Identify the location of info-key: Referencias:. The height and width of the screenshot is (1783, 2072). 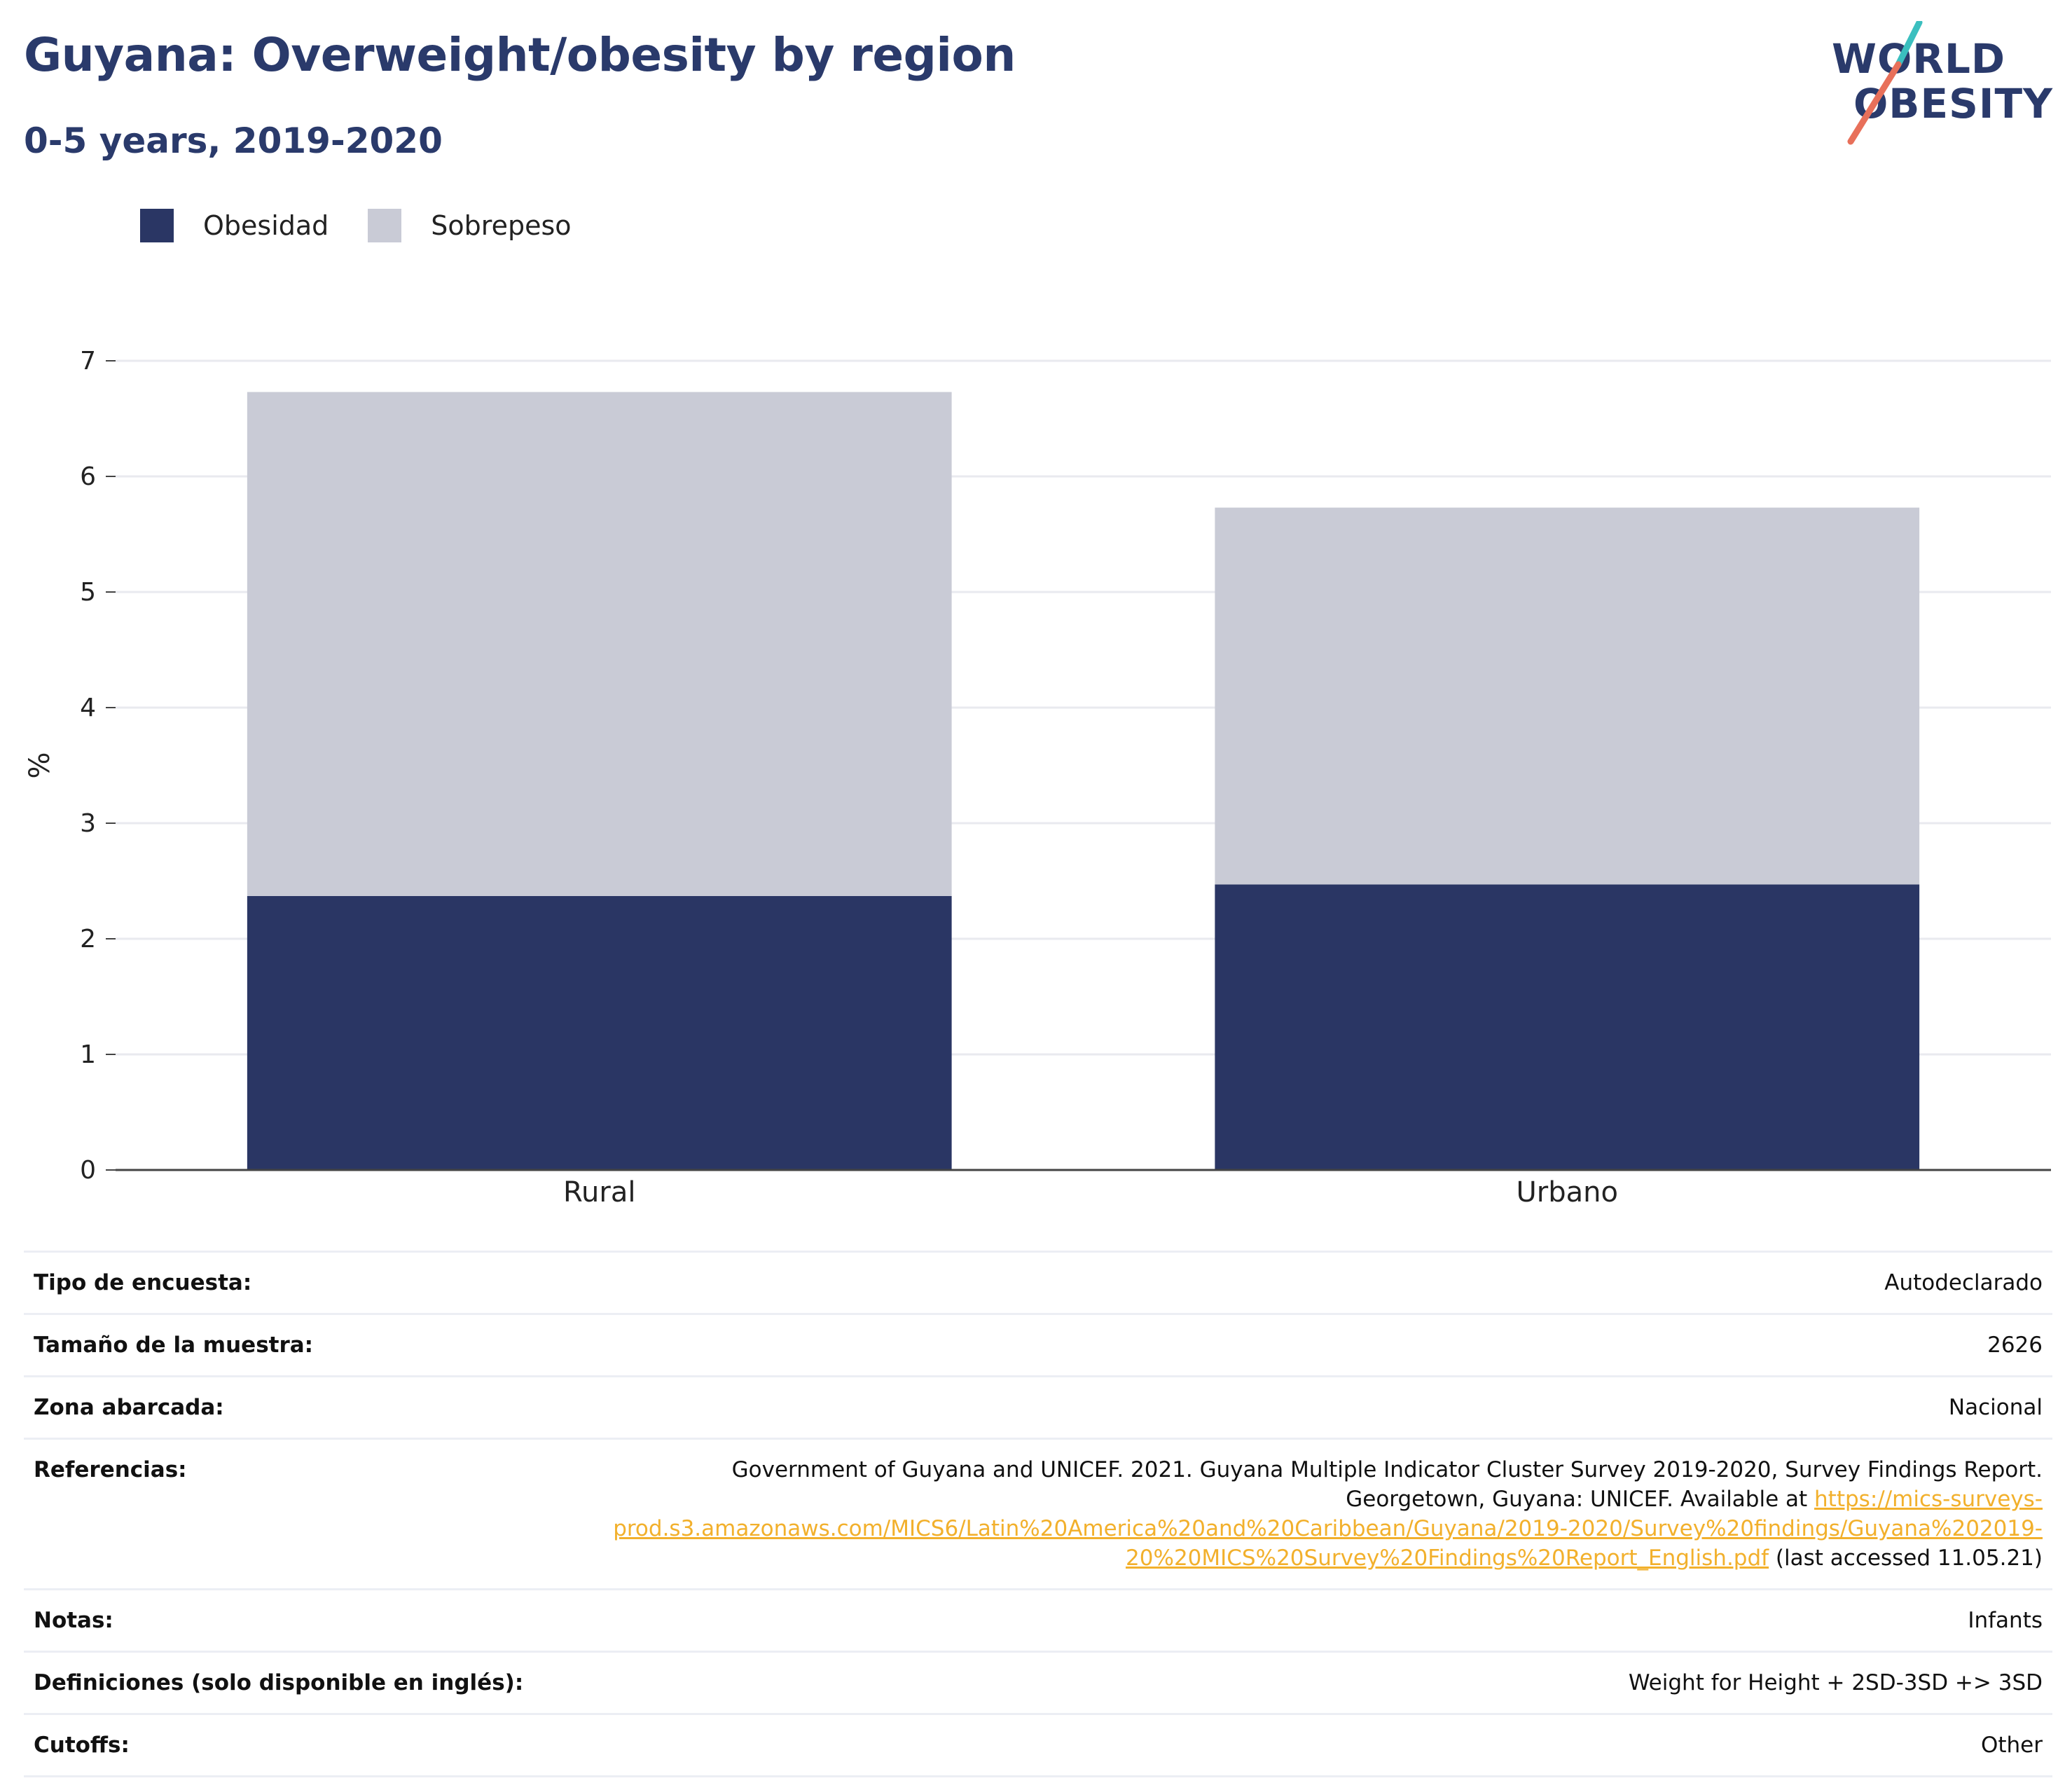
(300, 1514).